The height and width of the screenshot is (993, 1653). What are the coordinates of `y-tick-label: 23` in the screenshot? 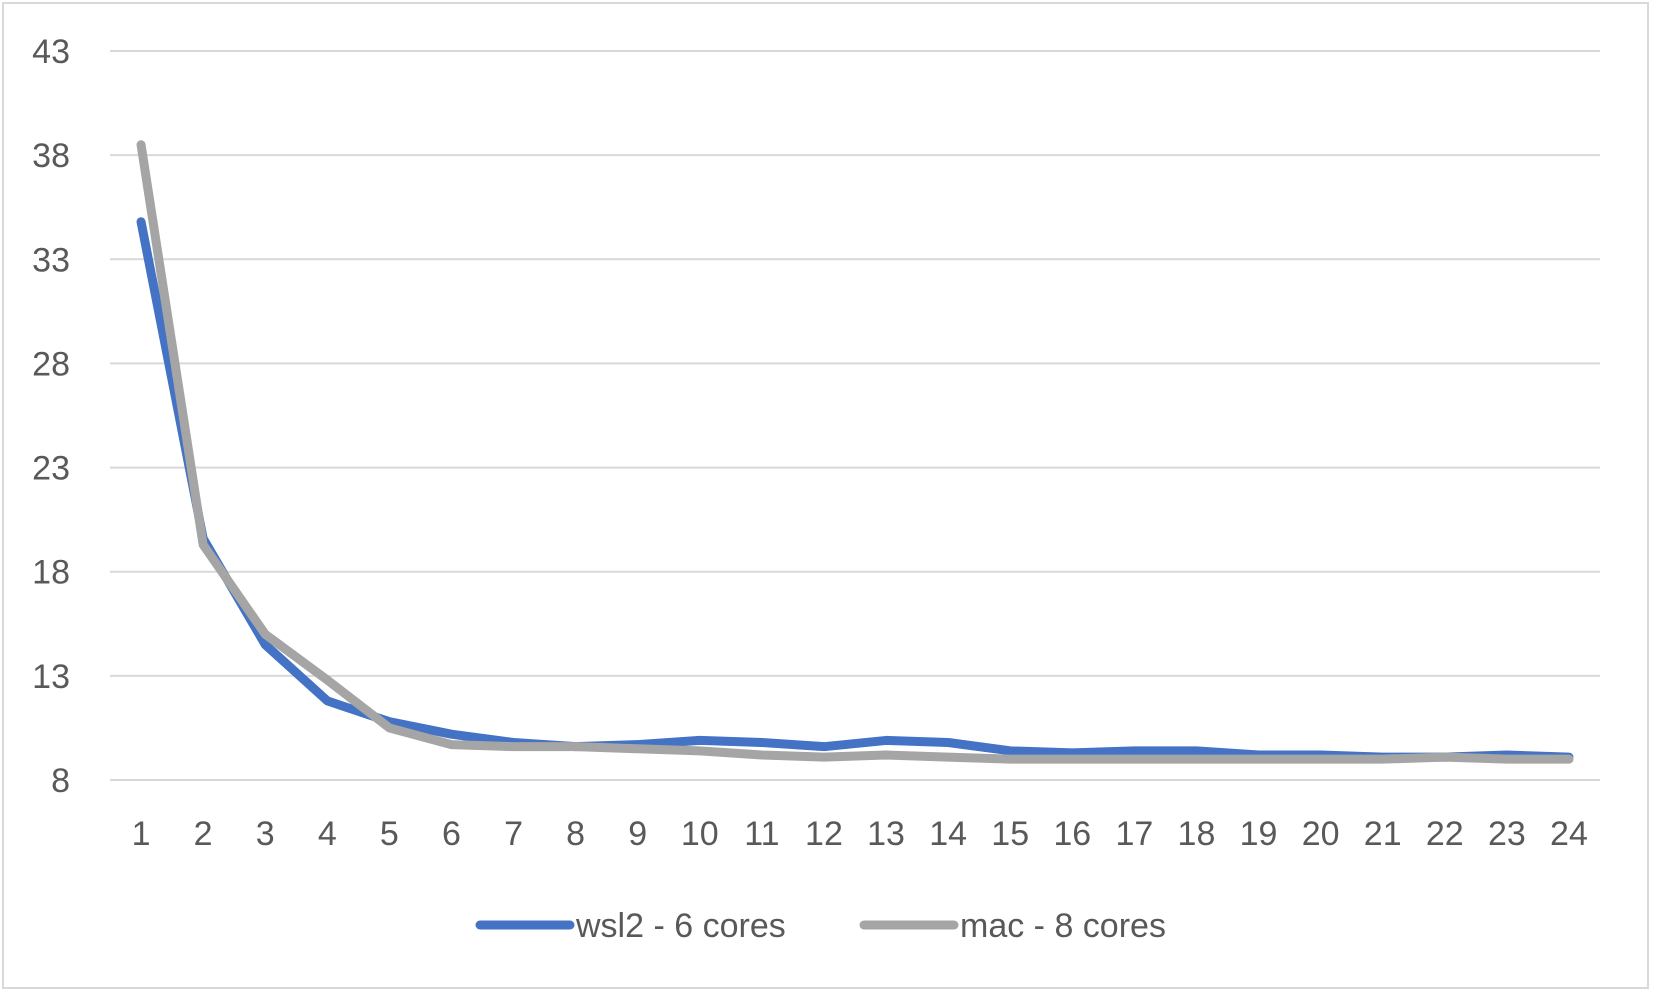 It's located at (51, 469).